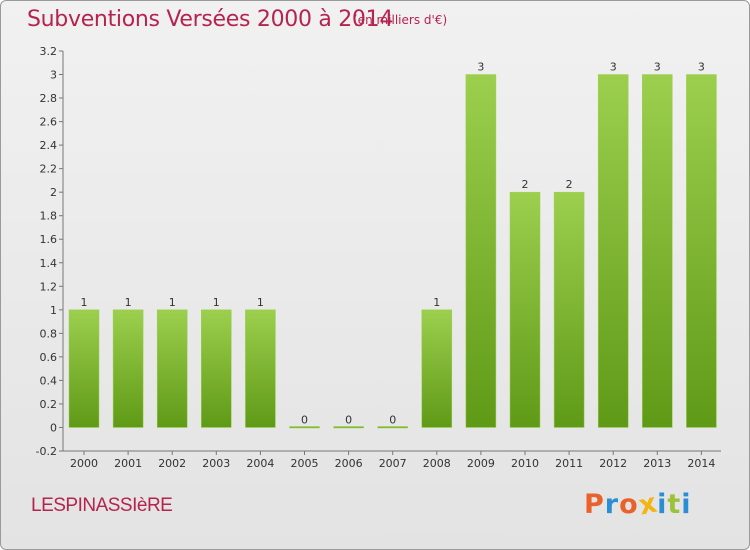 The width and height of the screenshot is (750, 550). What do you see at coordinates (594, 504) in the screenshot?
I see `logo-letter: P` at bounding box center [594, 504].